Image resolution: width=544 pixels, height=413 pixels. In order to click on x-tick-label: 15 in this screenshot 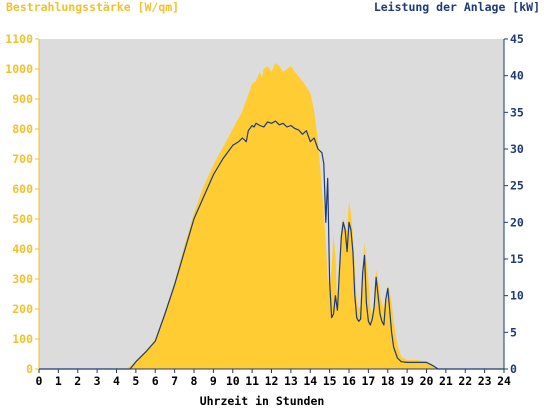, I will do `click(330, 381)`.